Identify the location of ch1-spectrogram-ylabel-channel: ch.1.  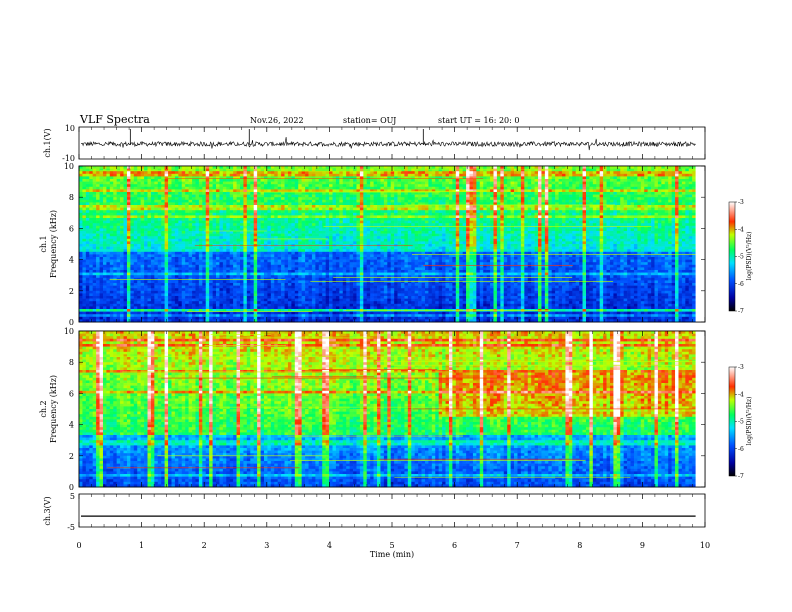
(43, 243).